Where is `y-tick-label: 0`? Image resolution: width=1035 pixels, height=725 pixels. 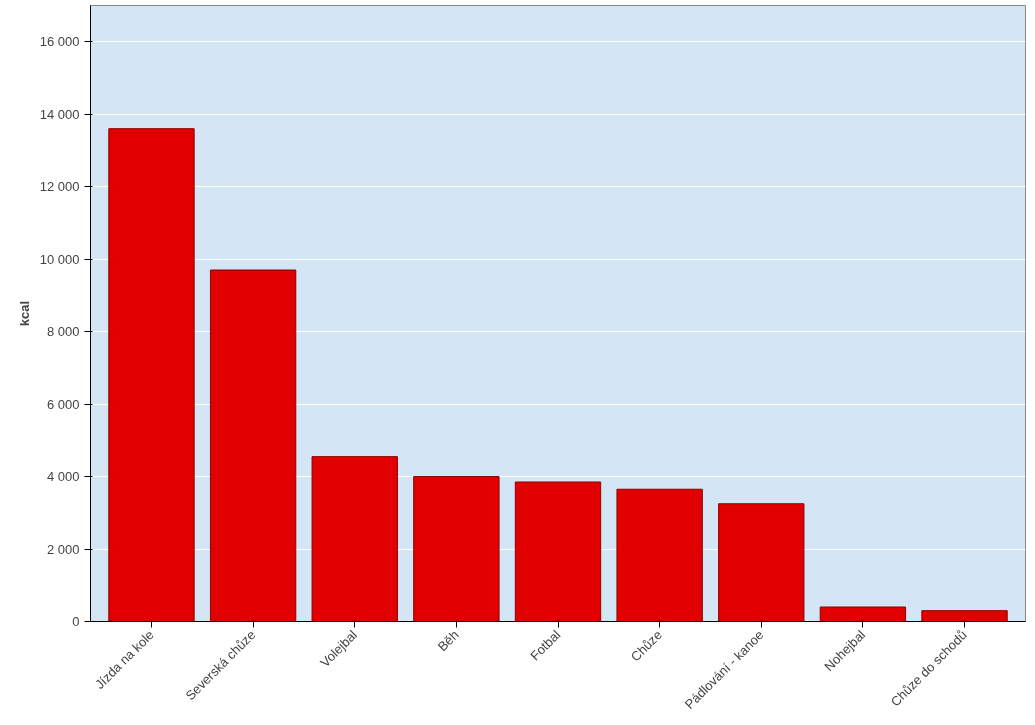 y-tick-label: 0 is located at coordinates (76, 621).